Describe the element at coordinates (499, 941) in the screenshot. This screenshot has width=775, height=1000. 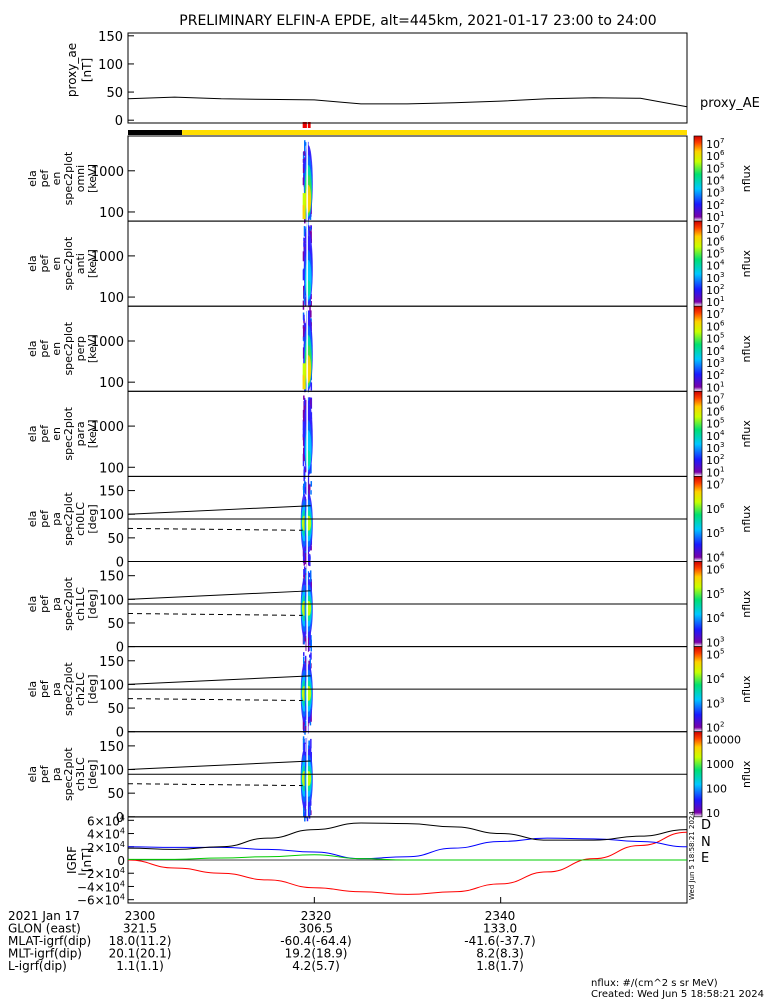
I see `x-axis-row-value: -41.6(-37.7)` at that location.